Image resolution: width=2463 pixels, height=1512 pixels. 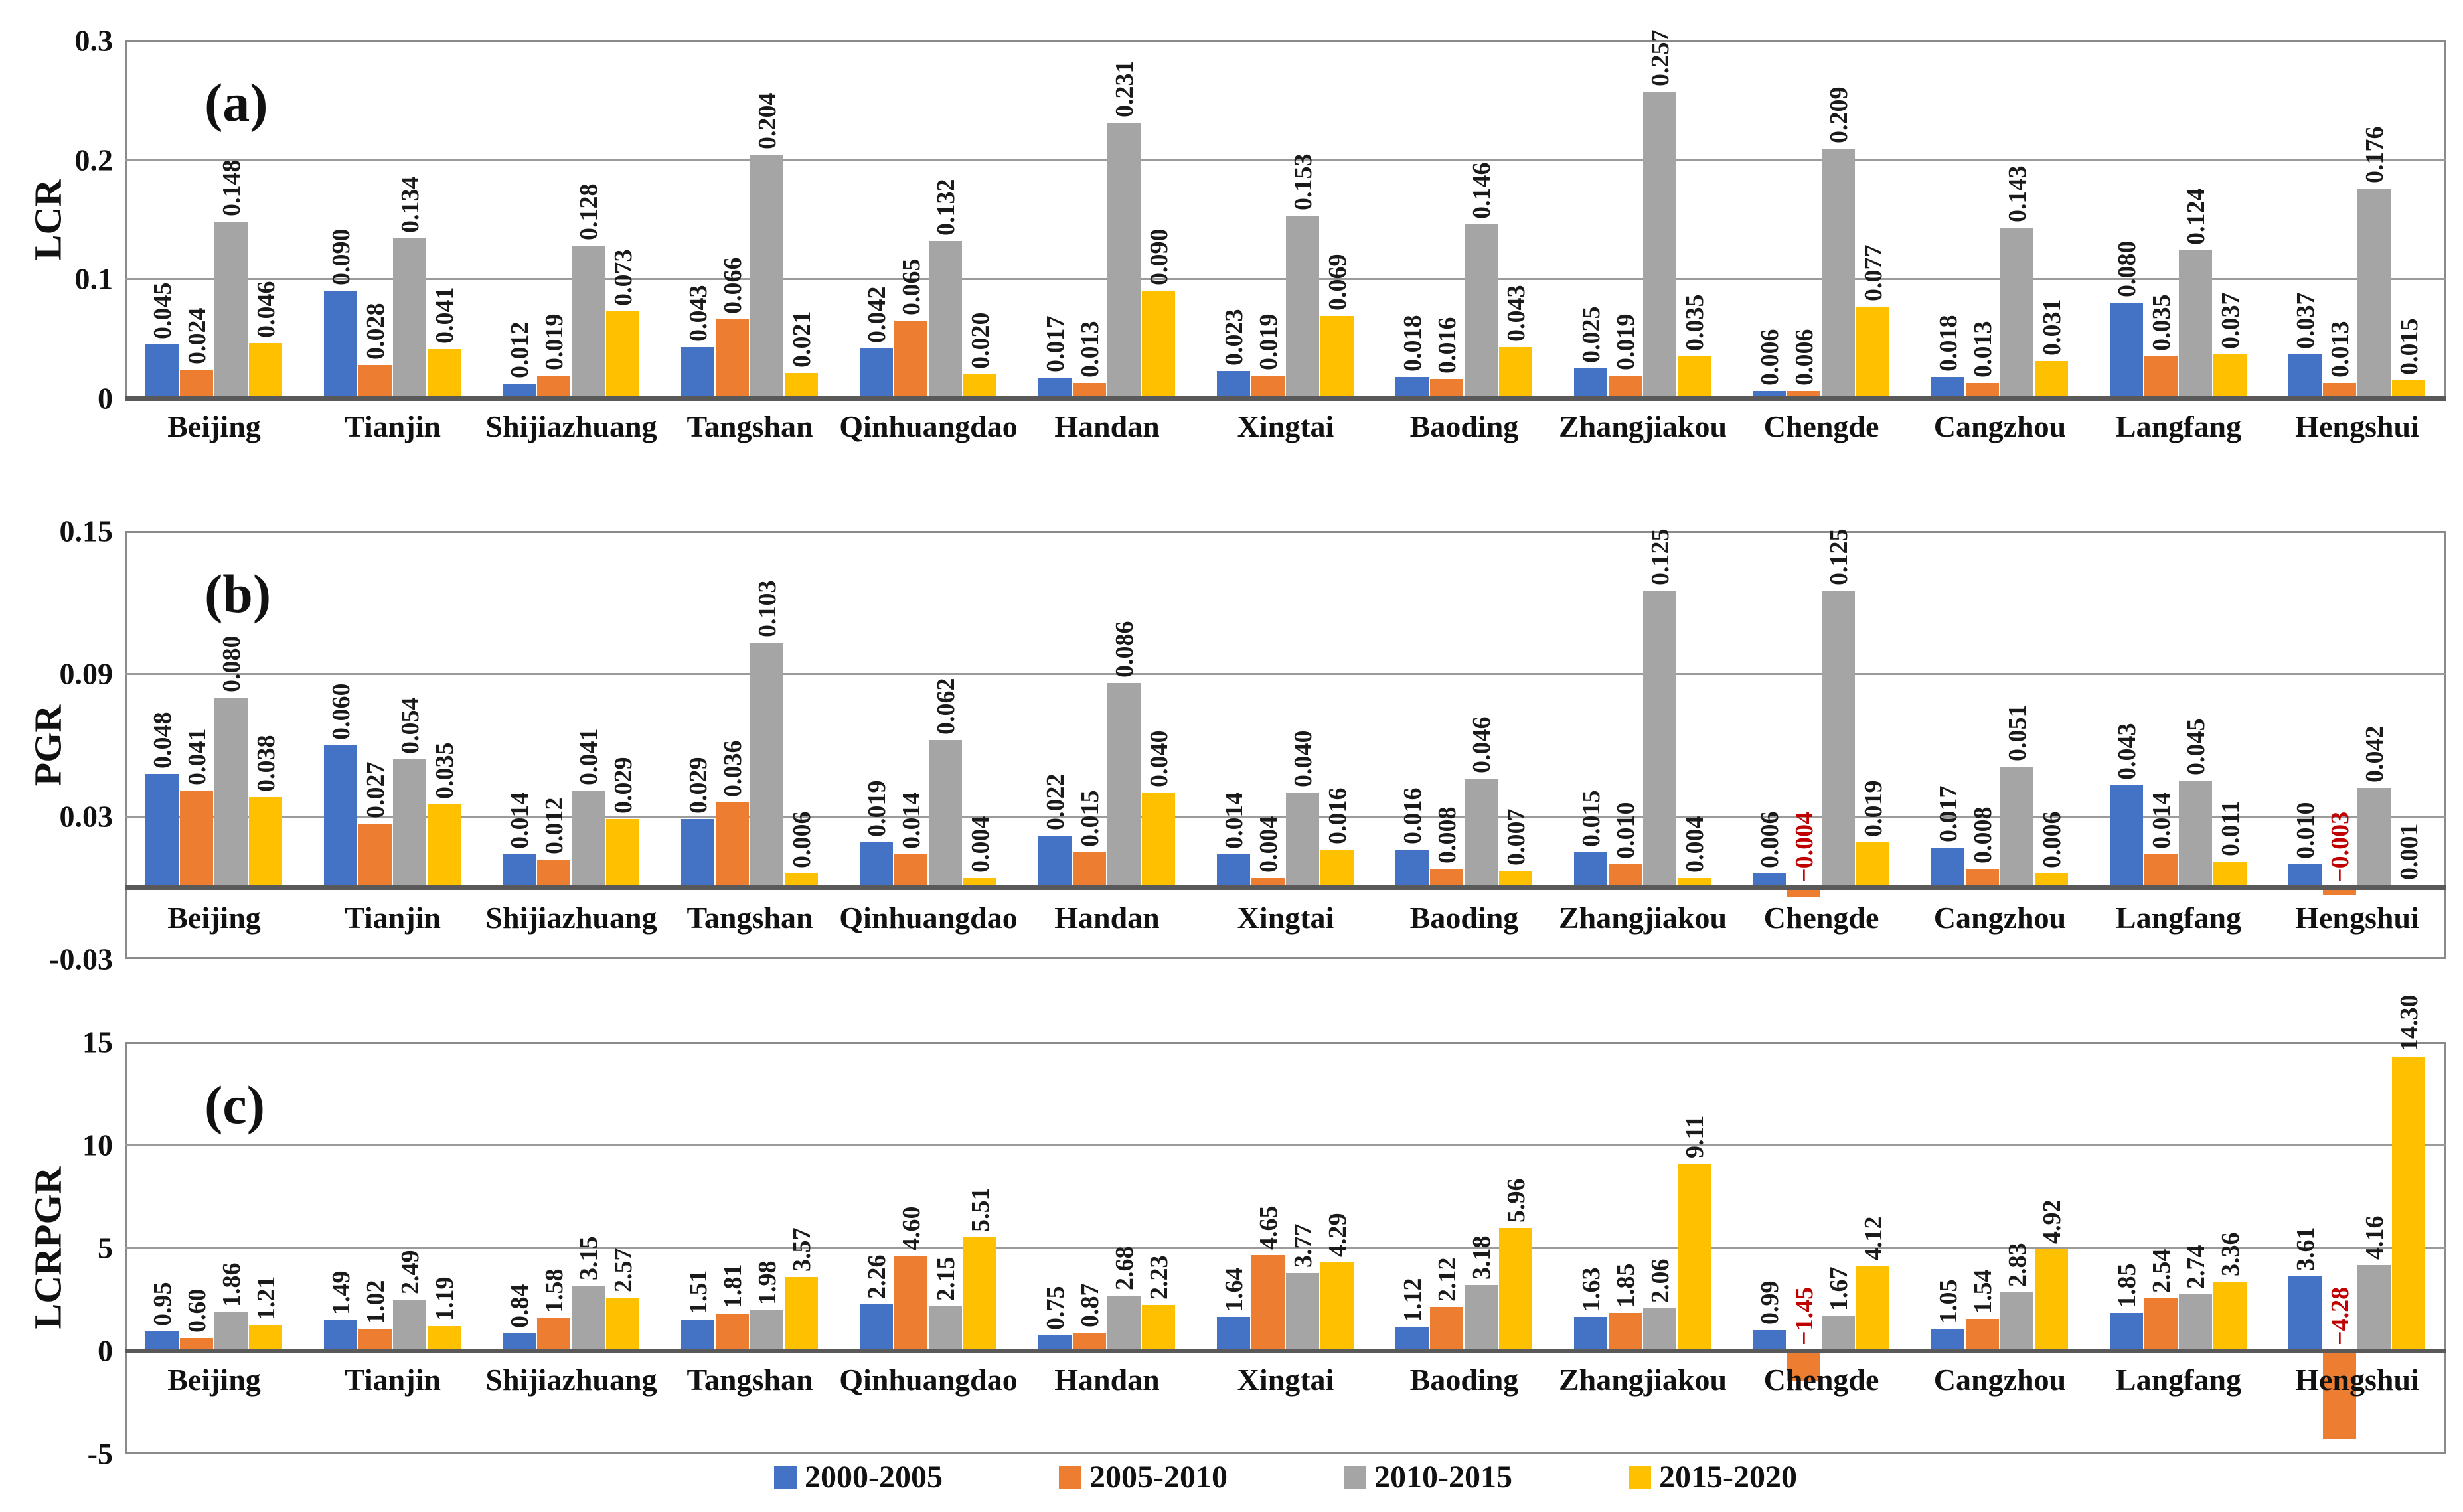 I want to click on value-label: 0.124, so click(x=2196, y=217).